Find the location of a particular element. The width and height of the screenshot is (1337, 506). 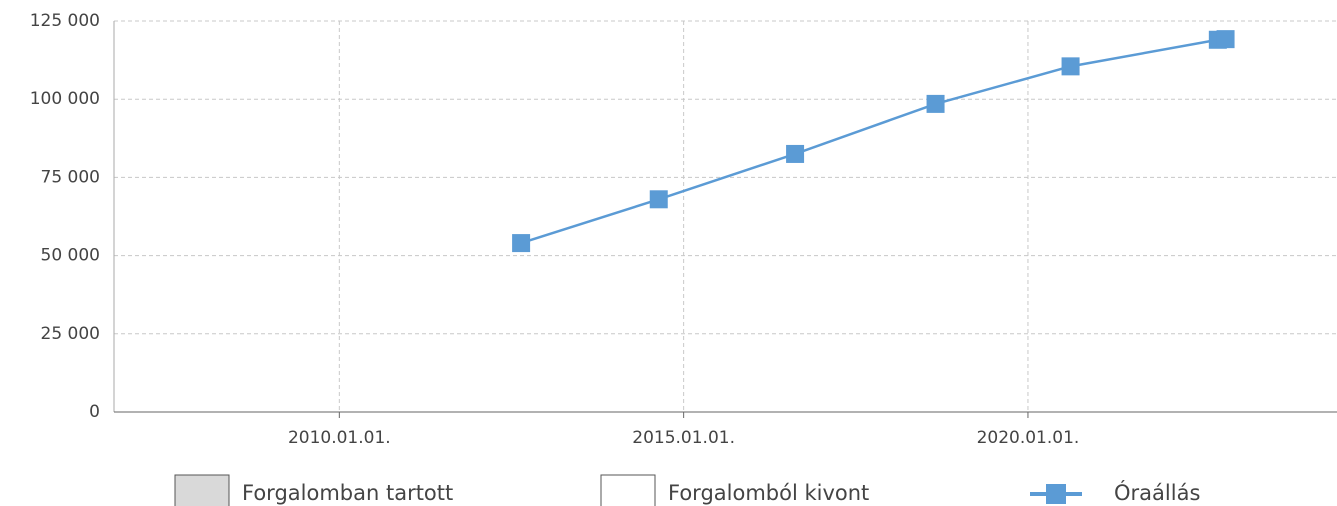

x-tick-label: 2010.01.01. is located at coordinates (339, 438).